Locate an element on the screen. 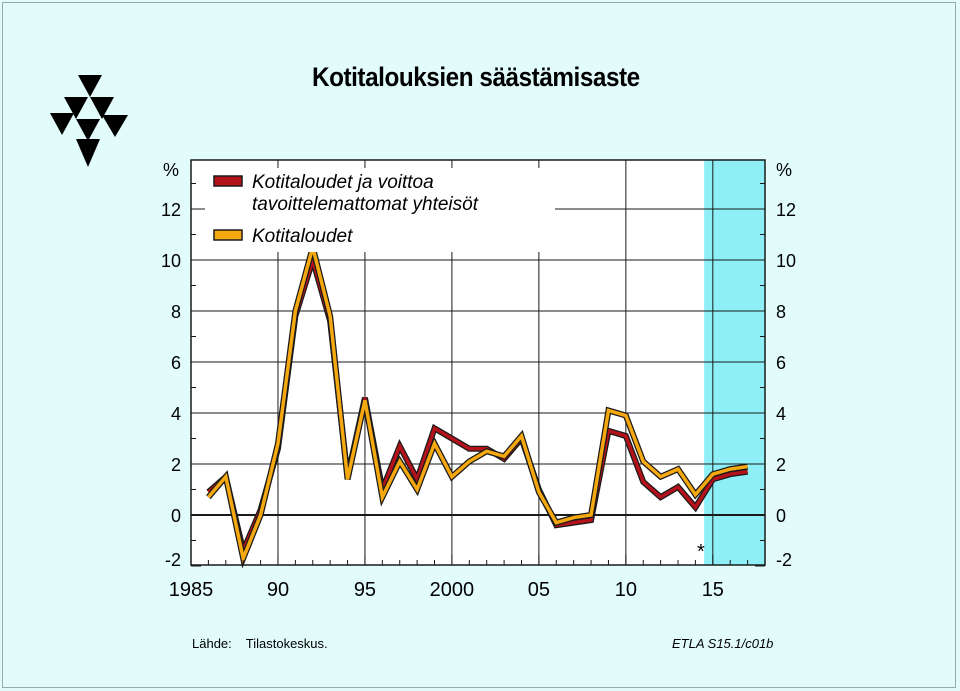  source-note: Lähde: Tilastokeskus. is located at coordinates (260, 643).